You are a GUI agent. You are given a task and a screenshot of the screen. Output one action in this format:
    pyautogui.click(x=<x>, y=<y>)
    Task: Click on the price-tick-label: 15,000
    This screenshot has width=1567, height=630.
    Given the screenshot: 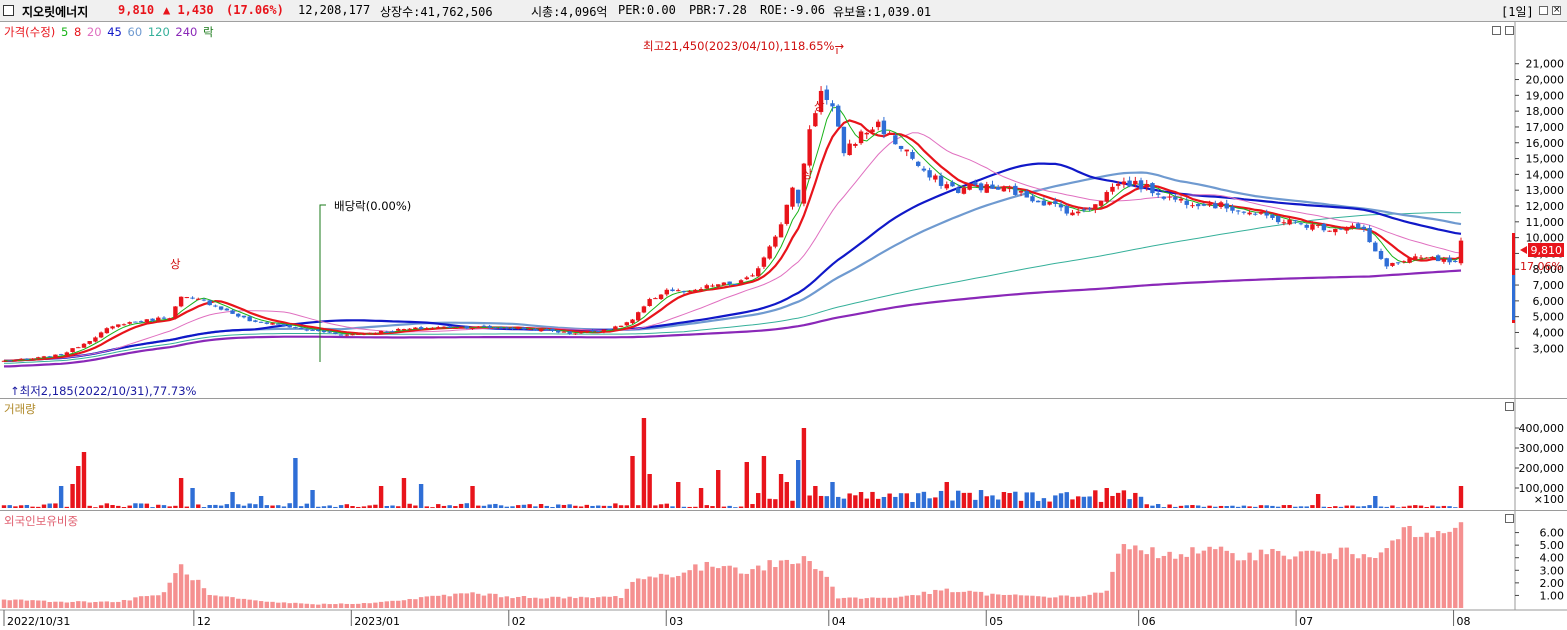 What is the action you would take?
    pyautogui.click(x=1545, y=159)
    